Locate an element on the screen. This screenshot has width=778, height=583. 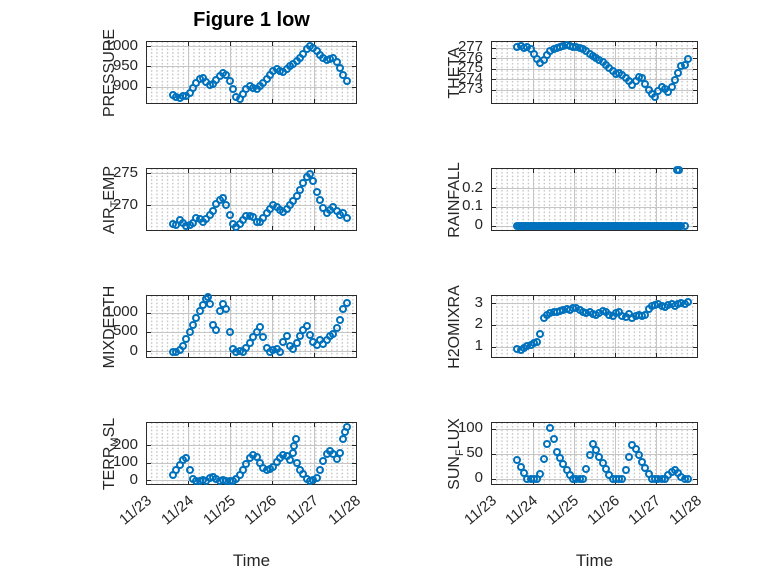
subplot-rainfall: RAINFALL 0 0.1 0.2 is located at coordinates (572, 199).